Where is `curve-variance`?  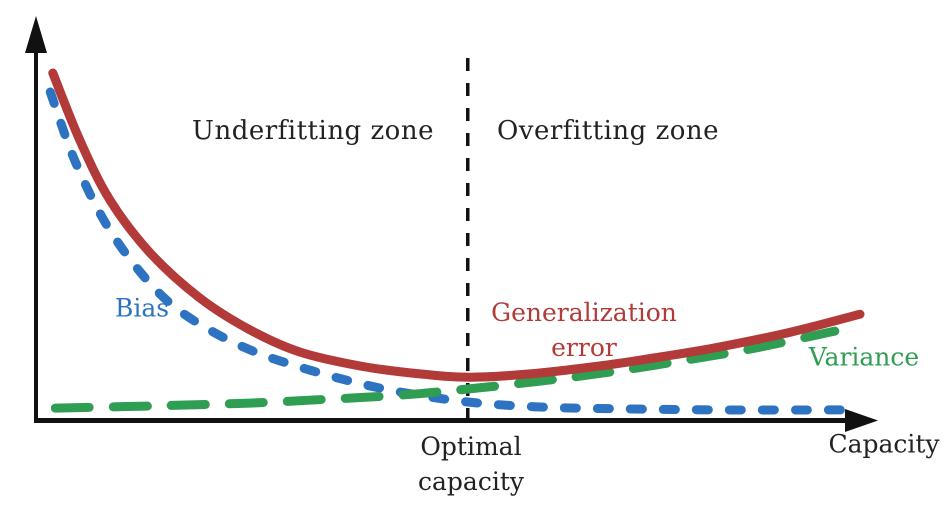 curve-variance is located at coordinates (445, 369).